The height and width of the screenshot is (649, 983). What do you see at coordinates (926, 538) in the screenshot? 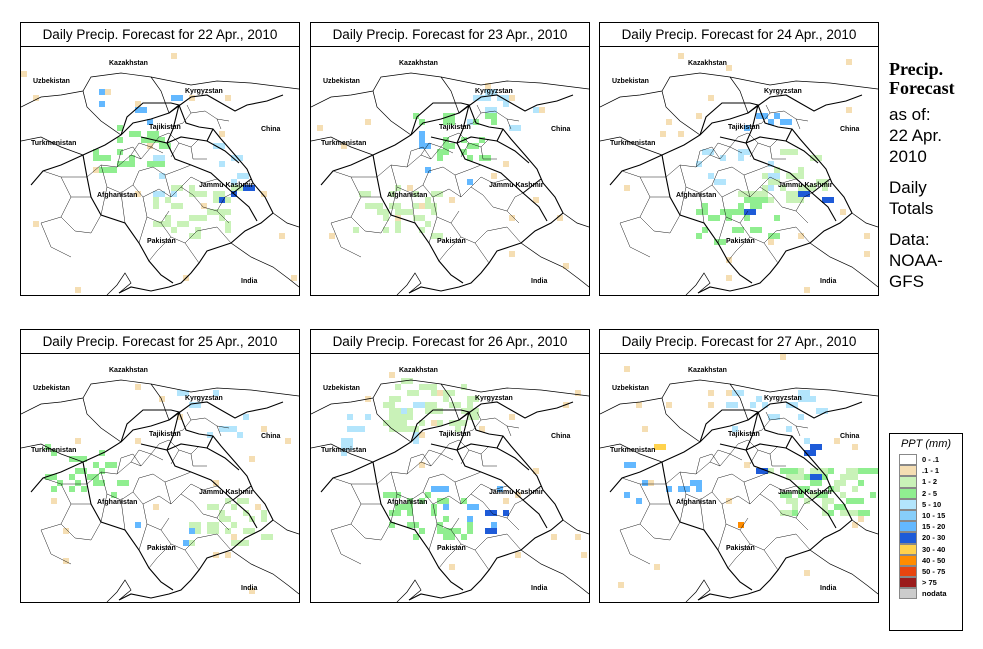
I see `legend-item: 20 - 30` at bounding box center [926, 538].